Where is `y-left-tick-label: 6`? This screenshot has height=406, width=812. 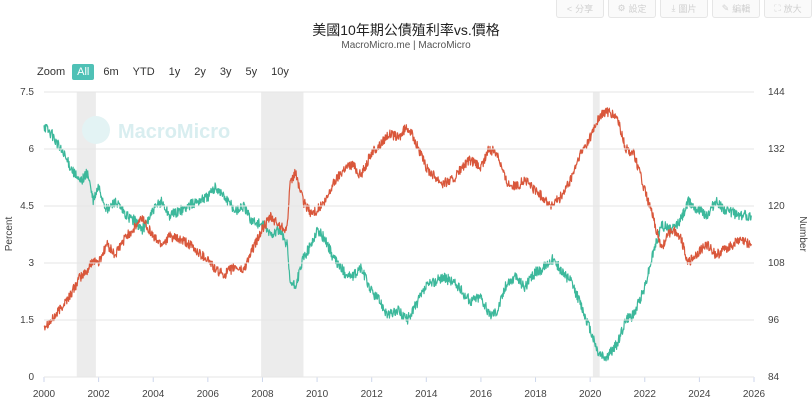 y-left-tick-label: 6 is located at coordinates (31, 149).